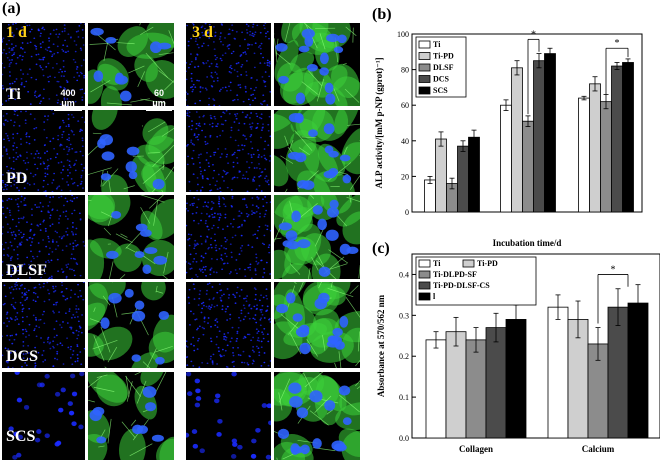  I want to click on micrograph-scs-day3-overview, so click(228, 416).